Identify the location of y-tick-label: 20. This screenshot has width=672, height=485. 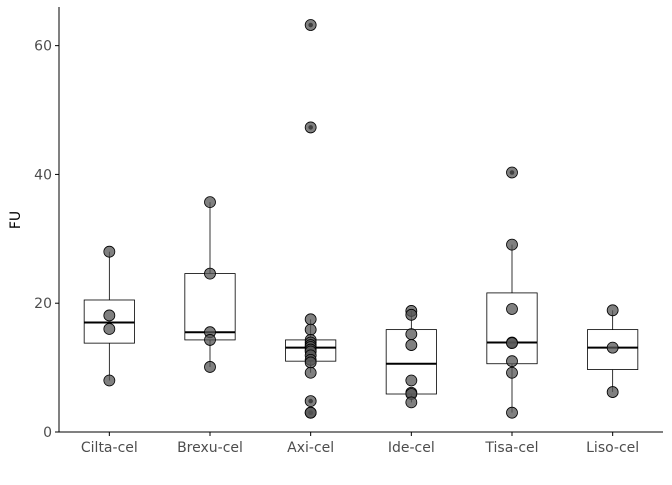
(43, 304).